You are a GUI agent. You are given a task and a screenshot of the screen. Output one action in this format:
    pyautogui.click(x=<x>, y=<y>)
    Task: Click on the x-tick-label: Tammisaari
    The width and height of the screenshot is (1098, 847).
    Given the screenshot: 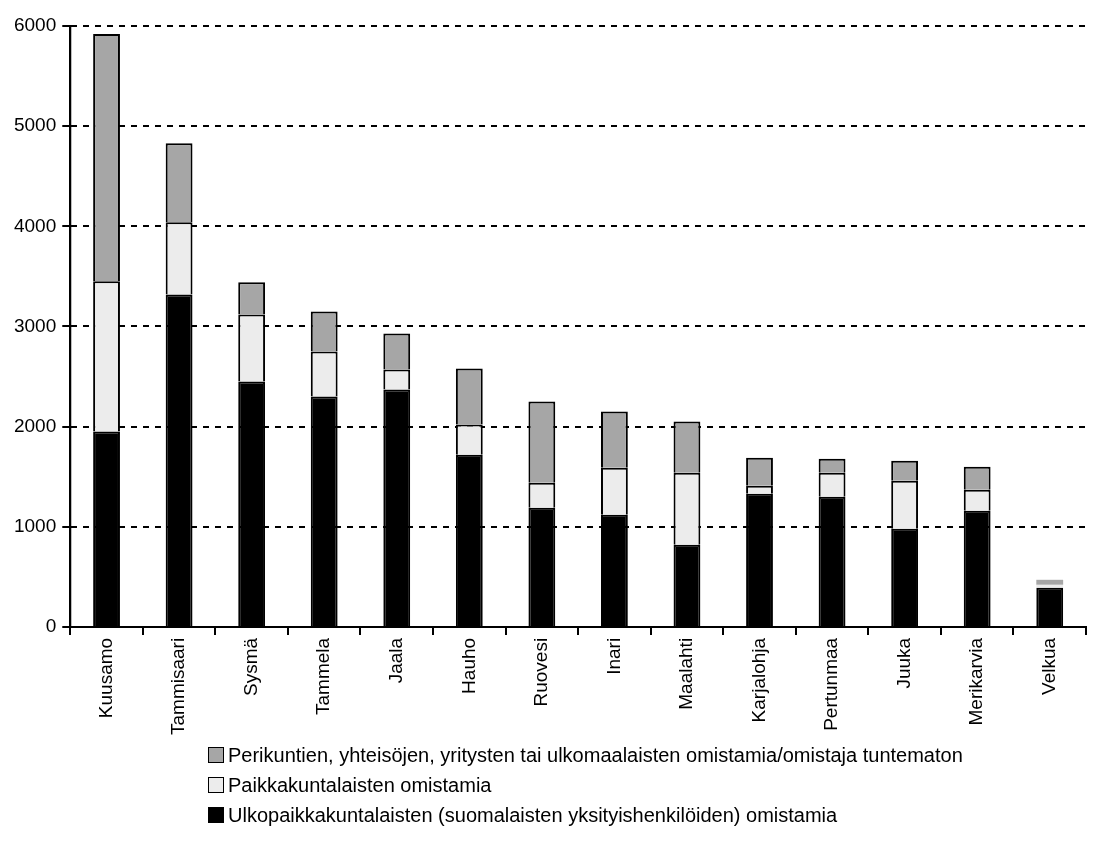 What is the action you would take?
    pyautogui.click(x=178, y=686)
    